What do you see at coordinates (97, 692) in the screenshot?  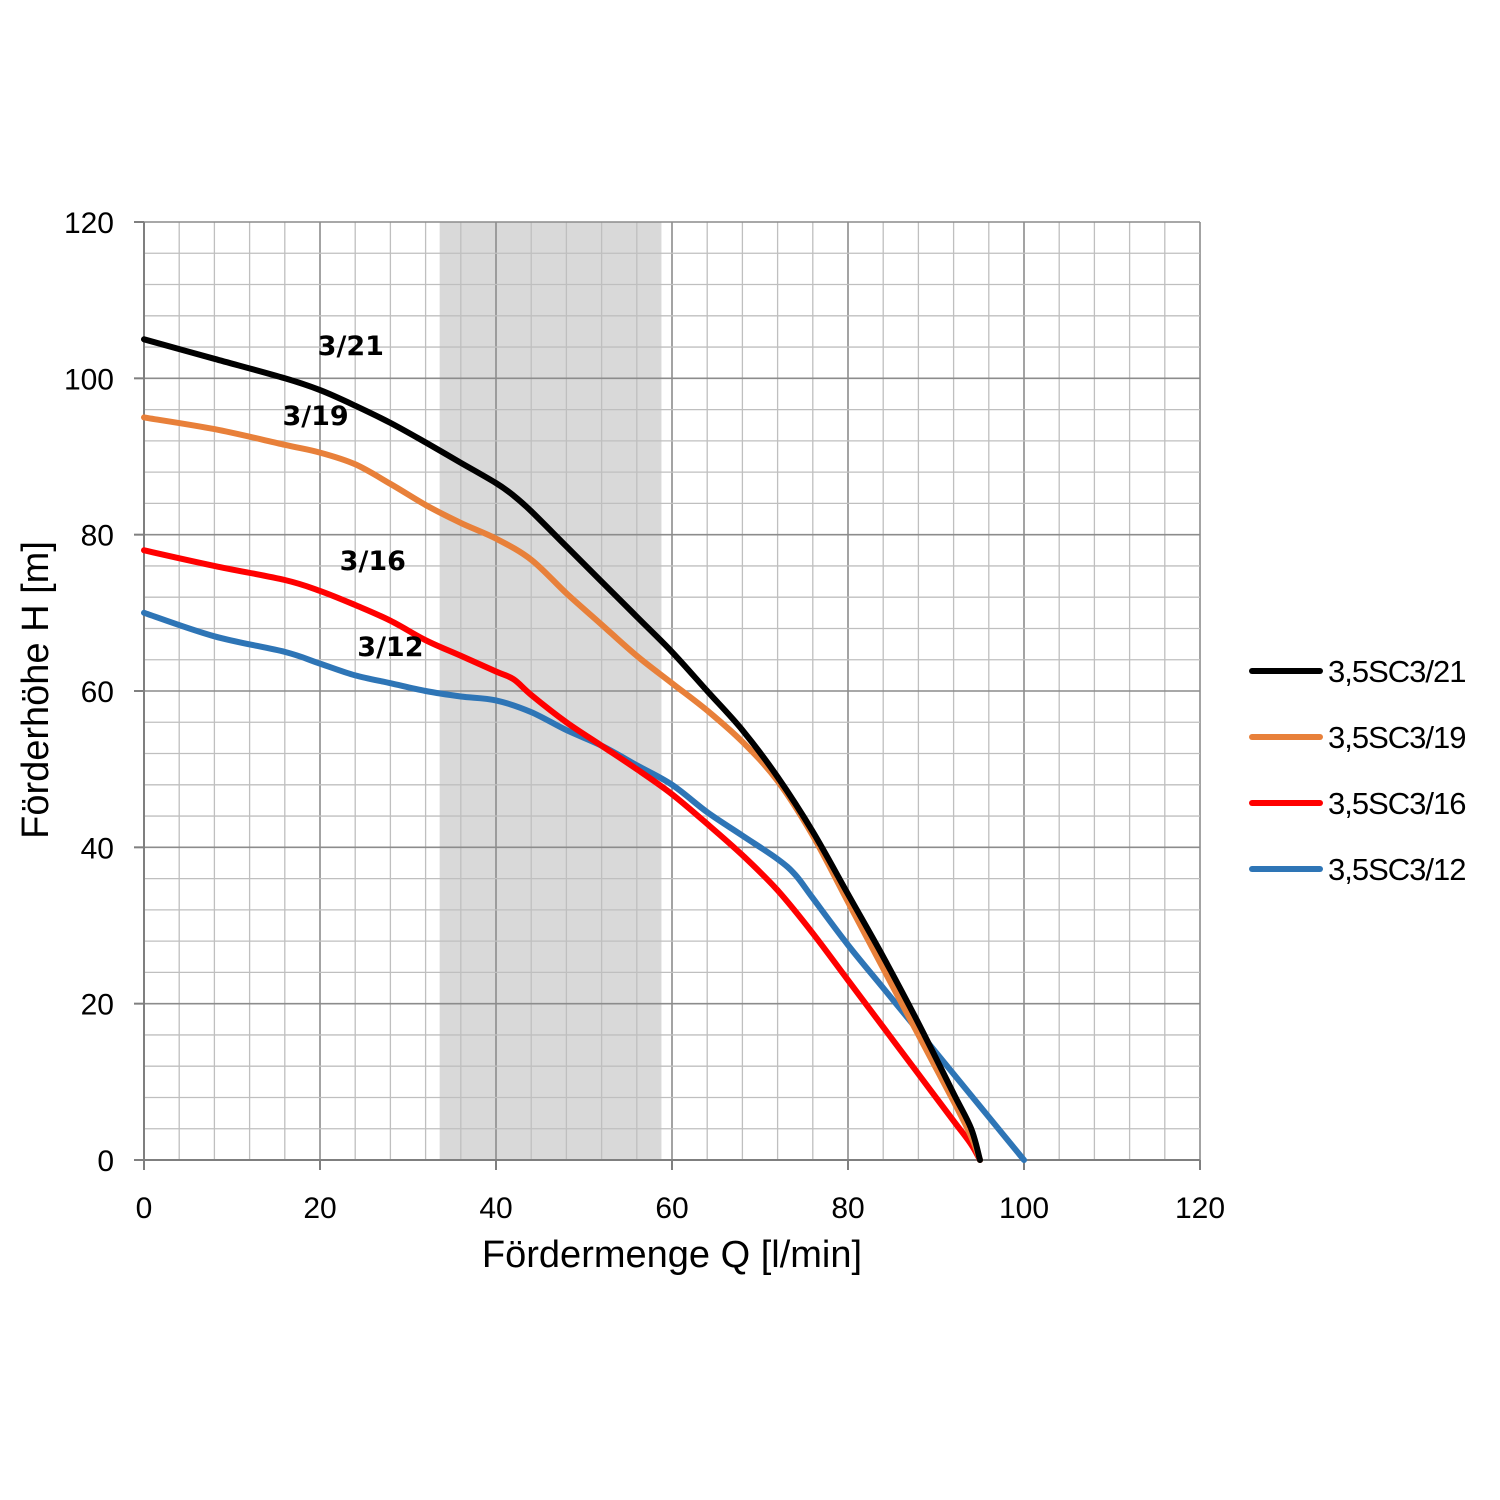 I see `y-tick-label: 60` at bounding box center [97, 692].